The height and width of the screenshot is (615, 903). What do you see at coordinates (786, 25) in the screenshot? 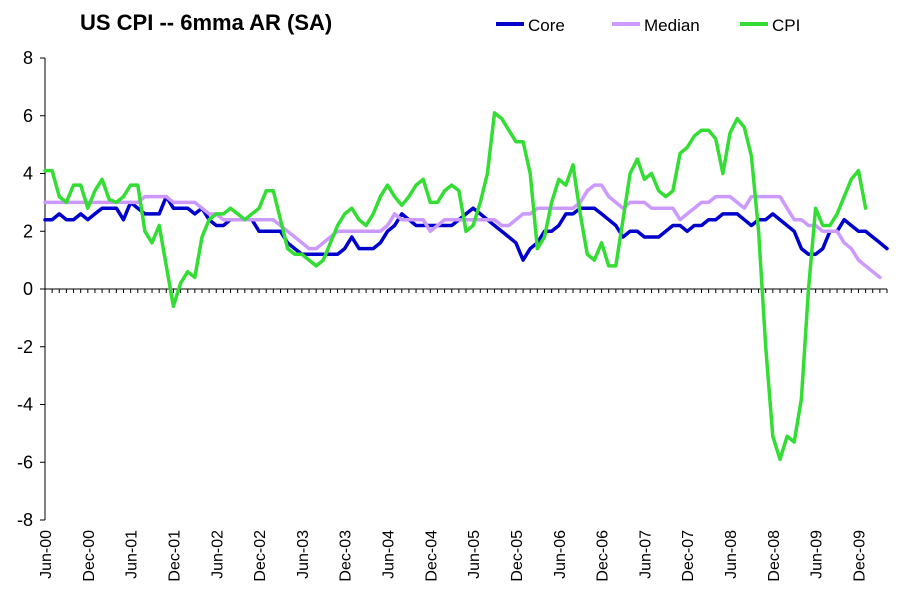
I see `legend-label-cpi: CPI` at bounding box center [786, 25].